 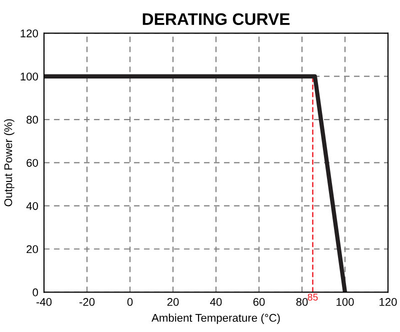 What do you see at coordinates (32, 206) in the screenshot?
I see `y-tick-label: 40` at bounding box center [32, 206].